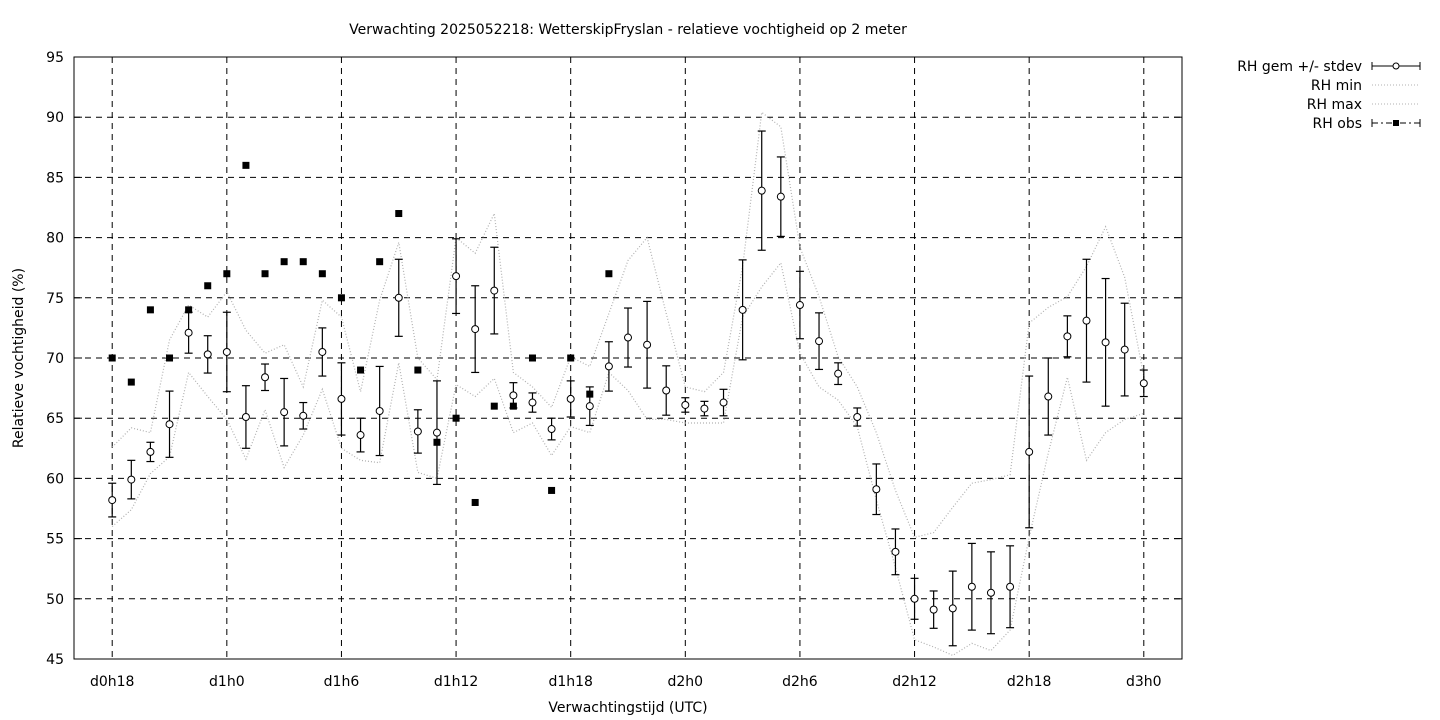 This screenshot has height=720, width=1440. What do you see at coordinates (227, 682) in the screenshot?
I see `x-tick-label: d1h0` at bounding box center [227, 682].